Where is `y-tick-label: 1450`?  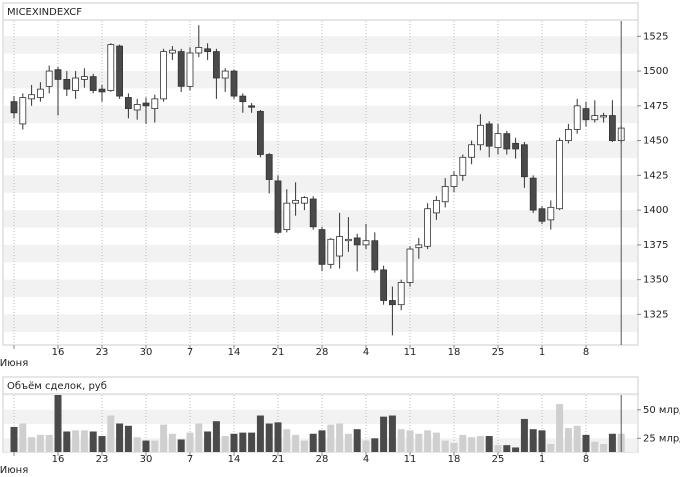
y-tick-label: 1450 is located at coordinates (655, 141).